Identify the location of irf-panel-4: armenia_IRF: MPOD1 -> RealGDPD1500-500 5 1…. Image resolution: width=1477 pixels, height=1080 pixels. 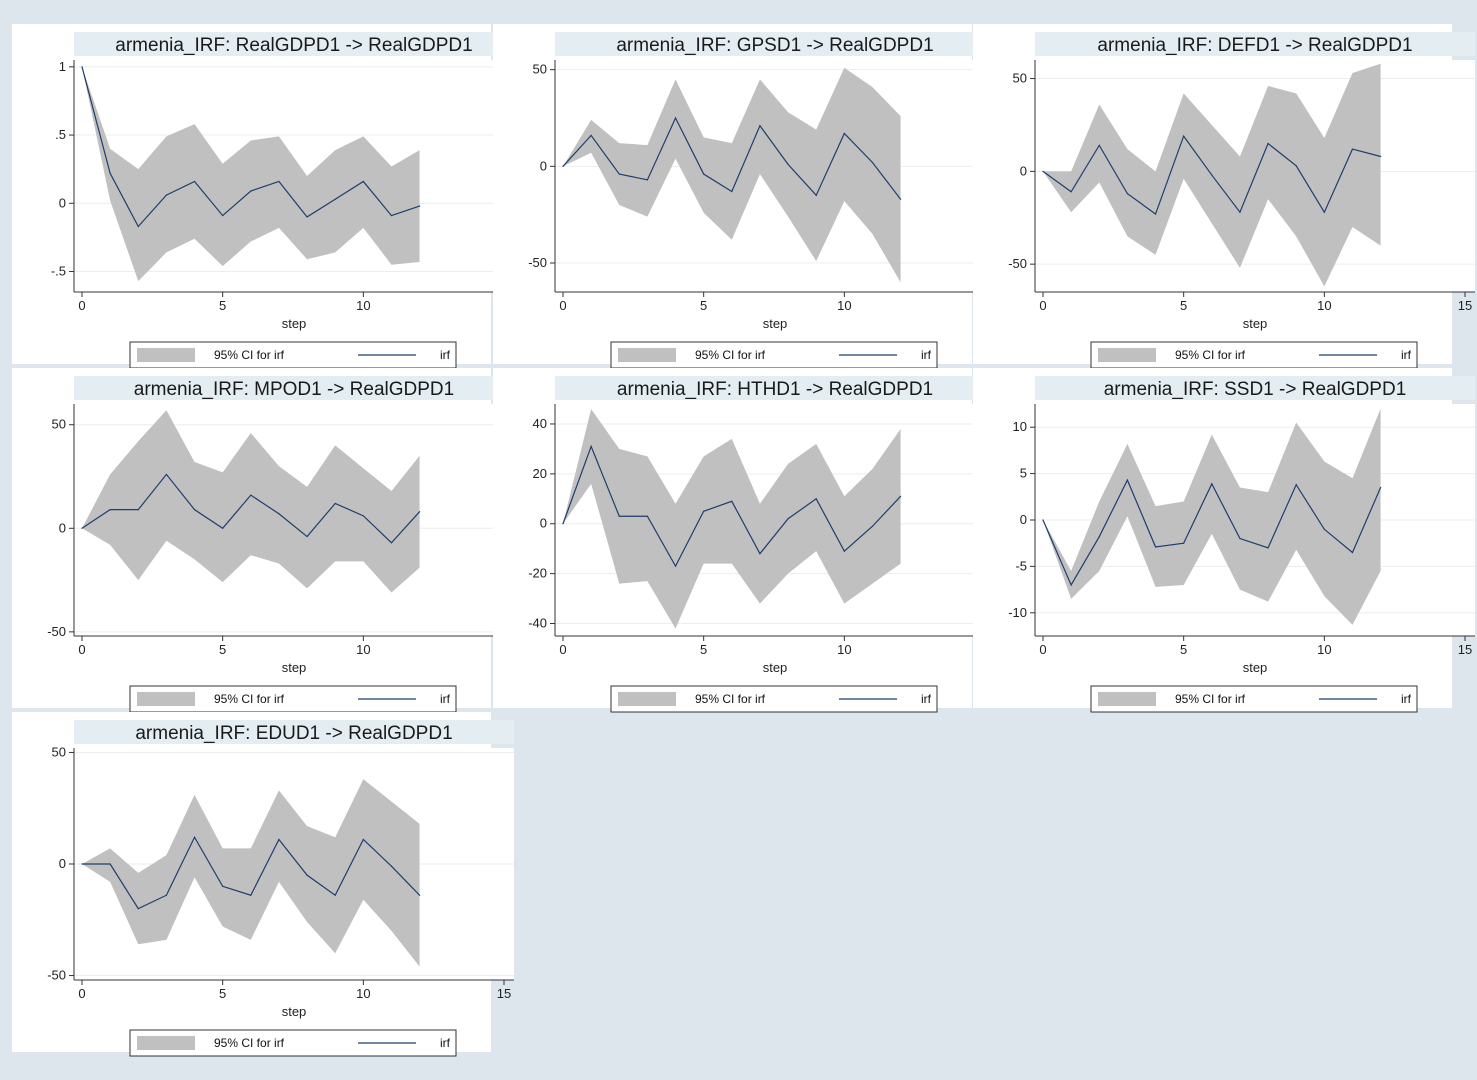
(263, 540).